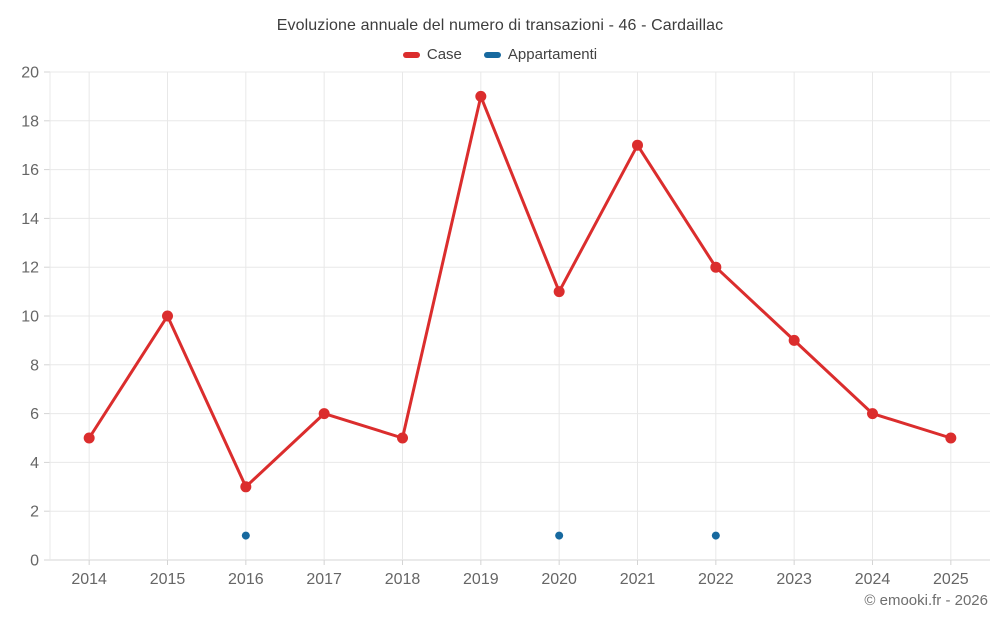  What do you see at coordinates (873, 579) in the screenshot?
I see `x-axis-label: 2024` at bounding box center [873, 579].